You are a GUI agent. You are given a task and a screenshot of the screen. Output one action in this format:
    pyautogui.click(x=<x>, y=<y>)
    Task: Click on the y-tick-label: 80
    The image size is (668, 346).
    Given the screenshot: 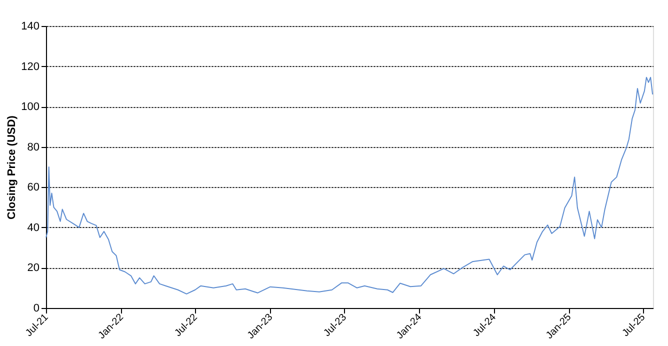 What is the action you would take?
    pyautogui.click(x=33, y=147)
    